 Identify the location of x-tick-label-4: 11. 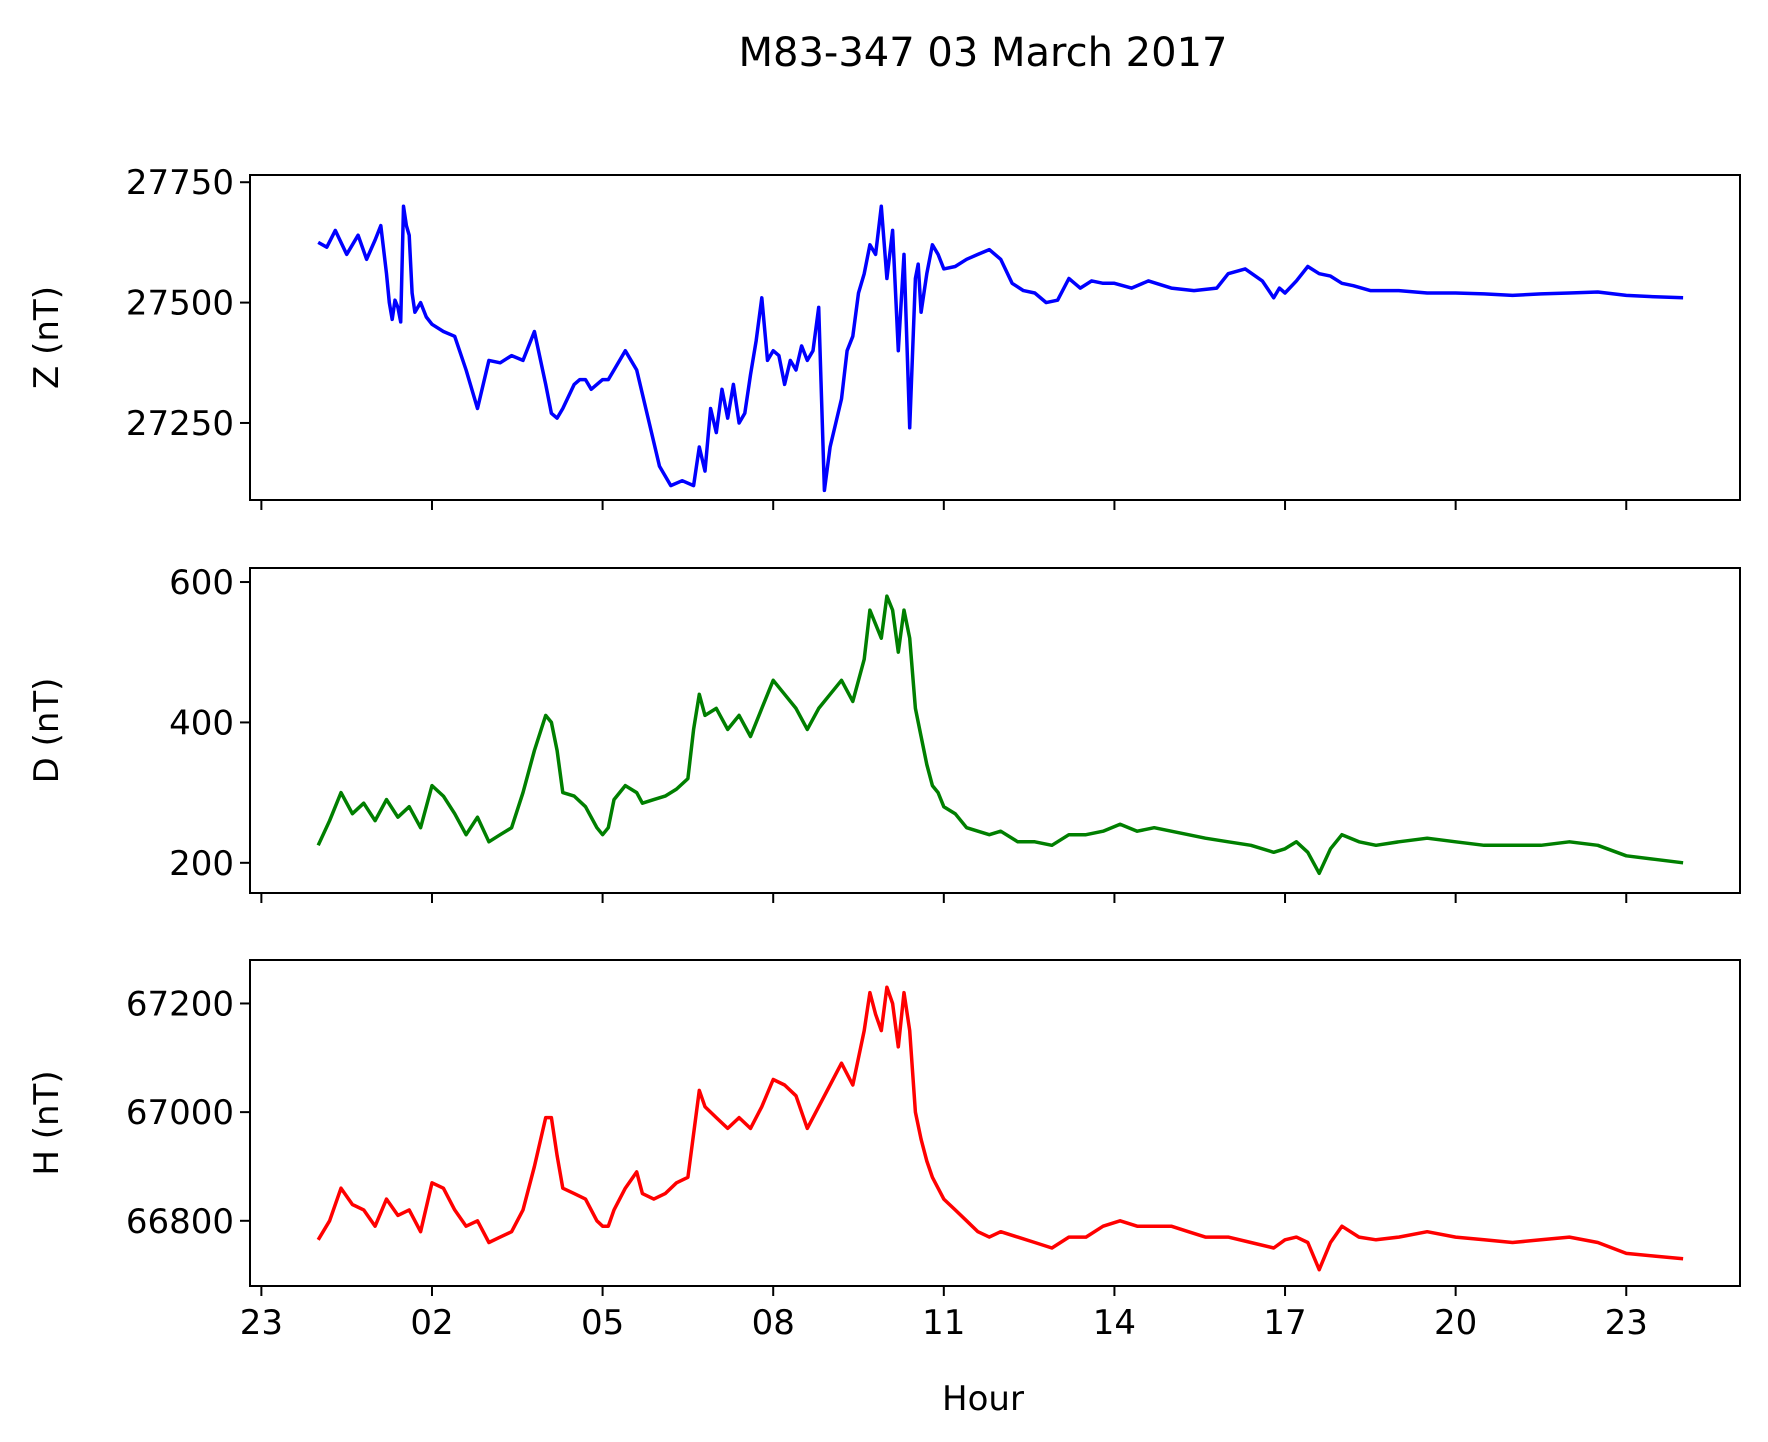
(943, 1323).